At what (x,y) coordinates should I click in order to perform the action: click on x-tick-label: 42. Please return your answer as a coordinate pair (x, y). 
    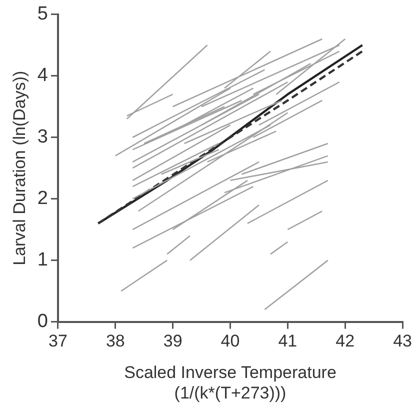
    Looking at the image, I should click on (345, 341).